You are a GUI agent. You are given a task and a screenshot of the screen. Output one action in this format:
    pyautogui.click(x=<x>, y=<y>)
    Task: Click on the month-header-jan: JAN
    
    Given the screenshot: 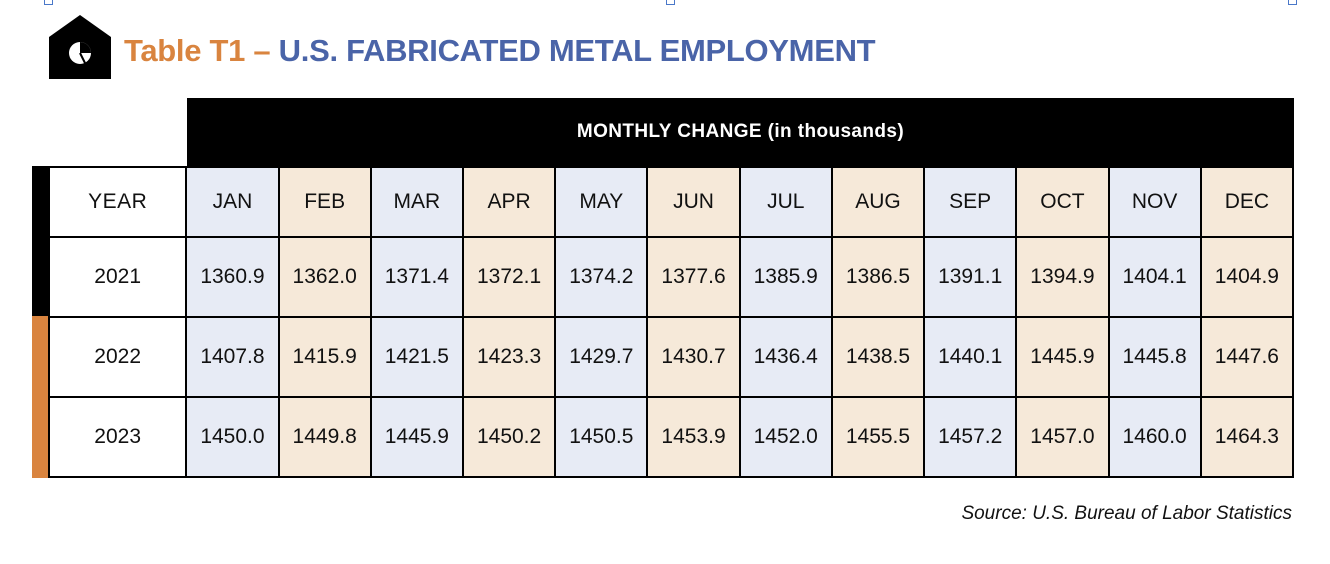 What is the action you would take?
    pyautogui.click(x=232, y=202)
    